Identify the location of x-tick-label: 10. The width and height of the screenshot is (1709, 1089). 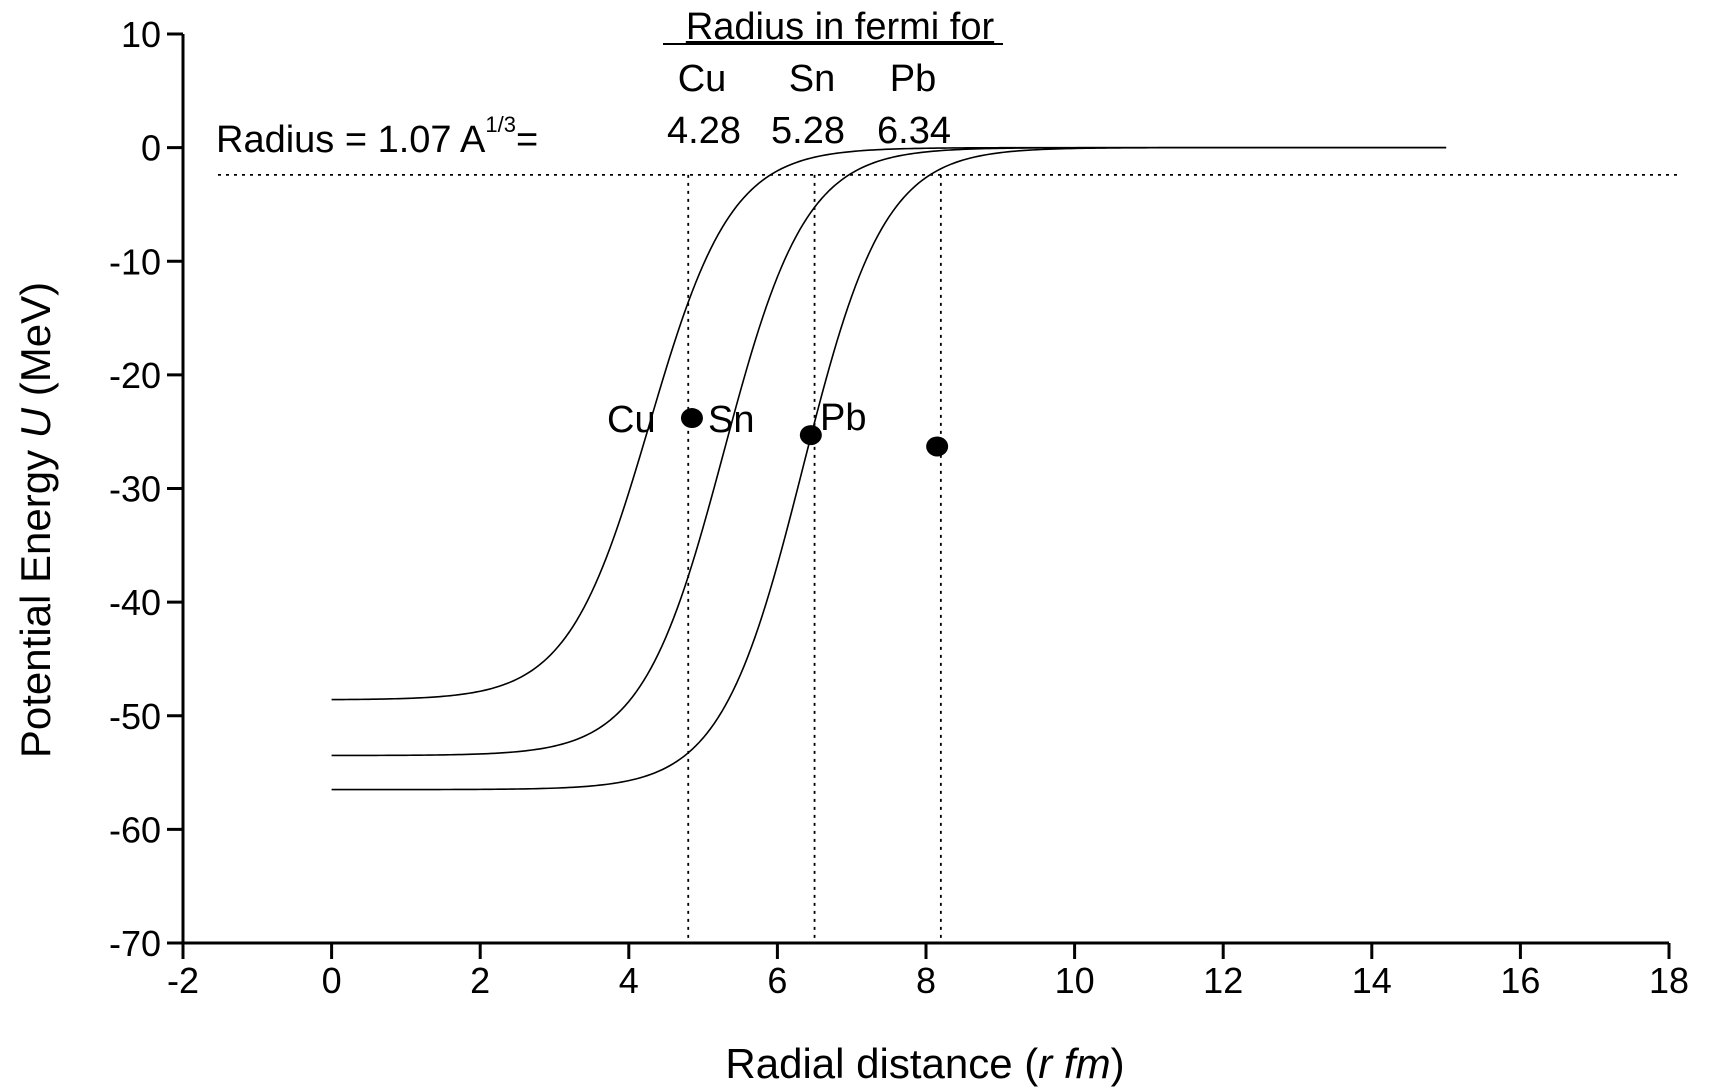
(1075, 980).